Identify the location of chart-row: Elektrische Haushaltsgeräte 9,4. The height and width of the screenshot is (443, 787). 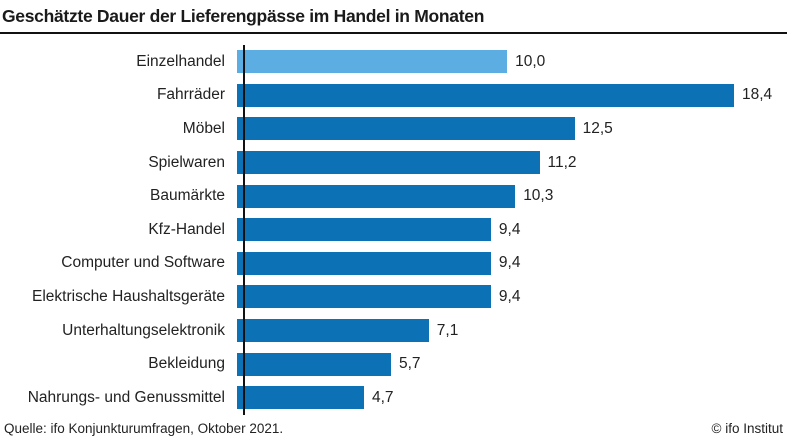
(393, 297).